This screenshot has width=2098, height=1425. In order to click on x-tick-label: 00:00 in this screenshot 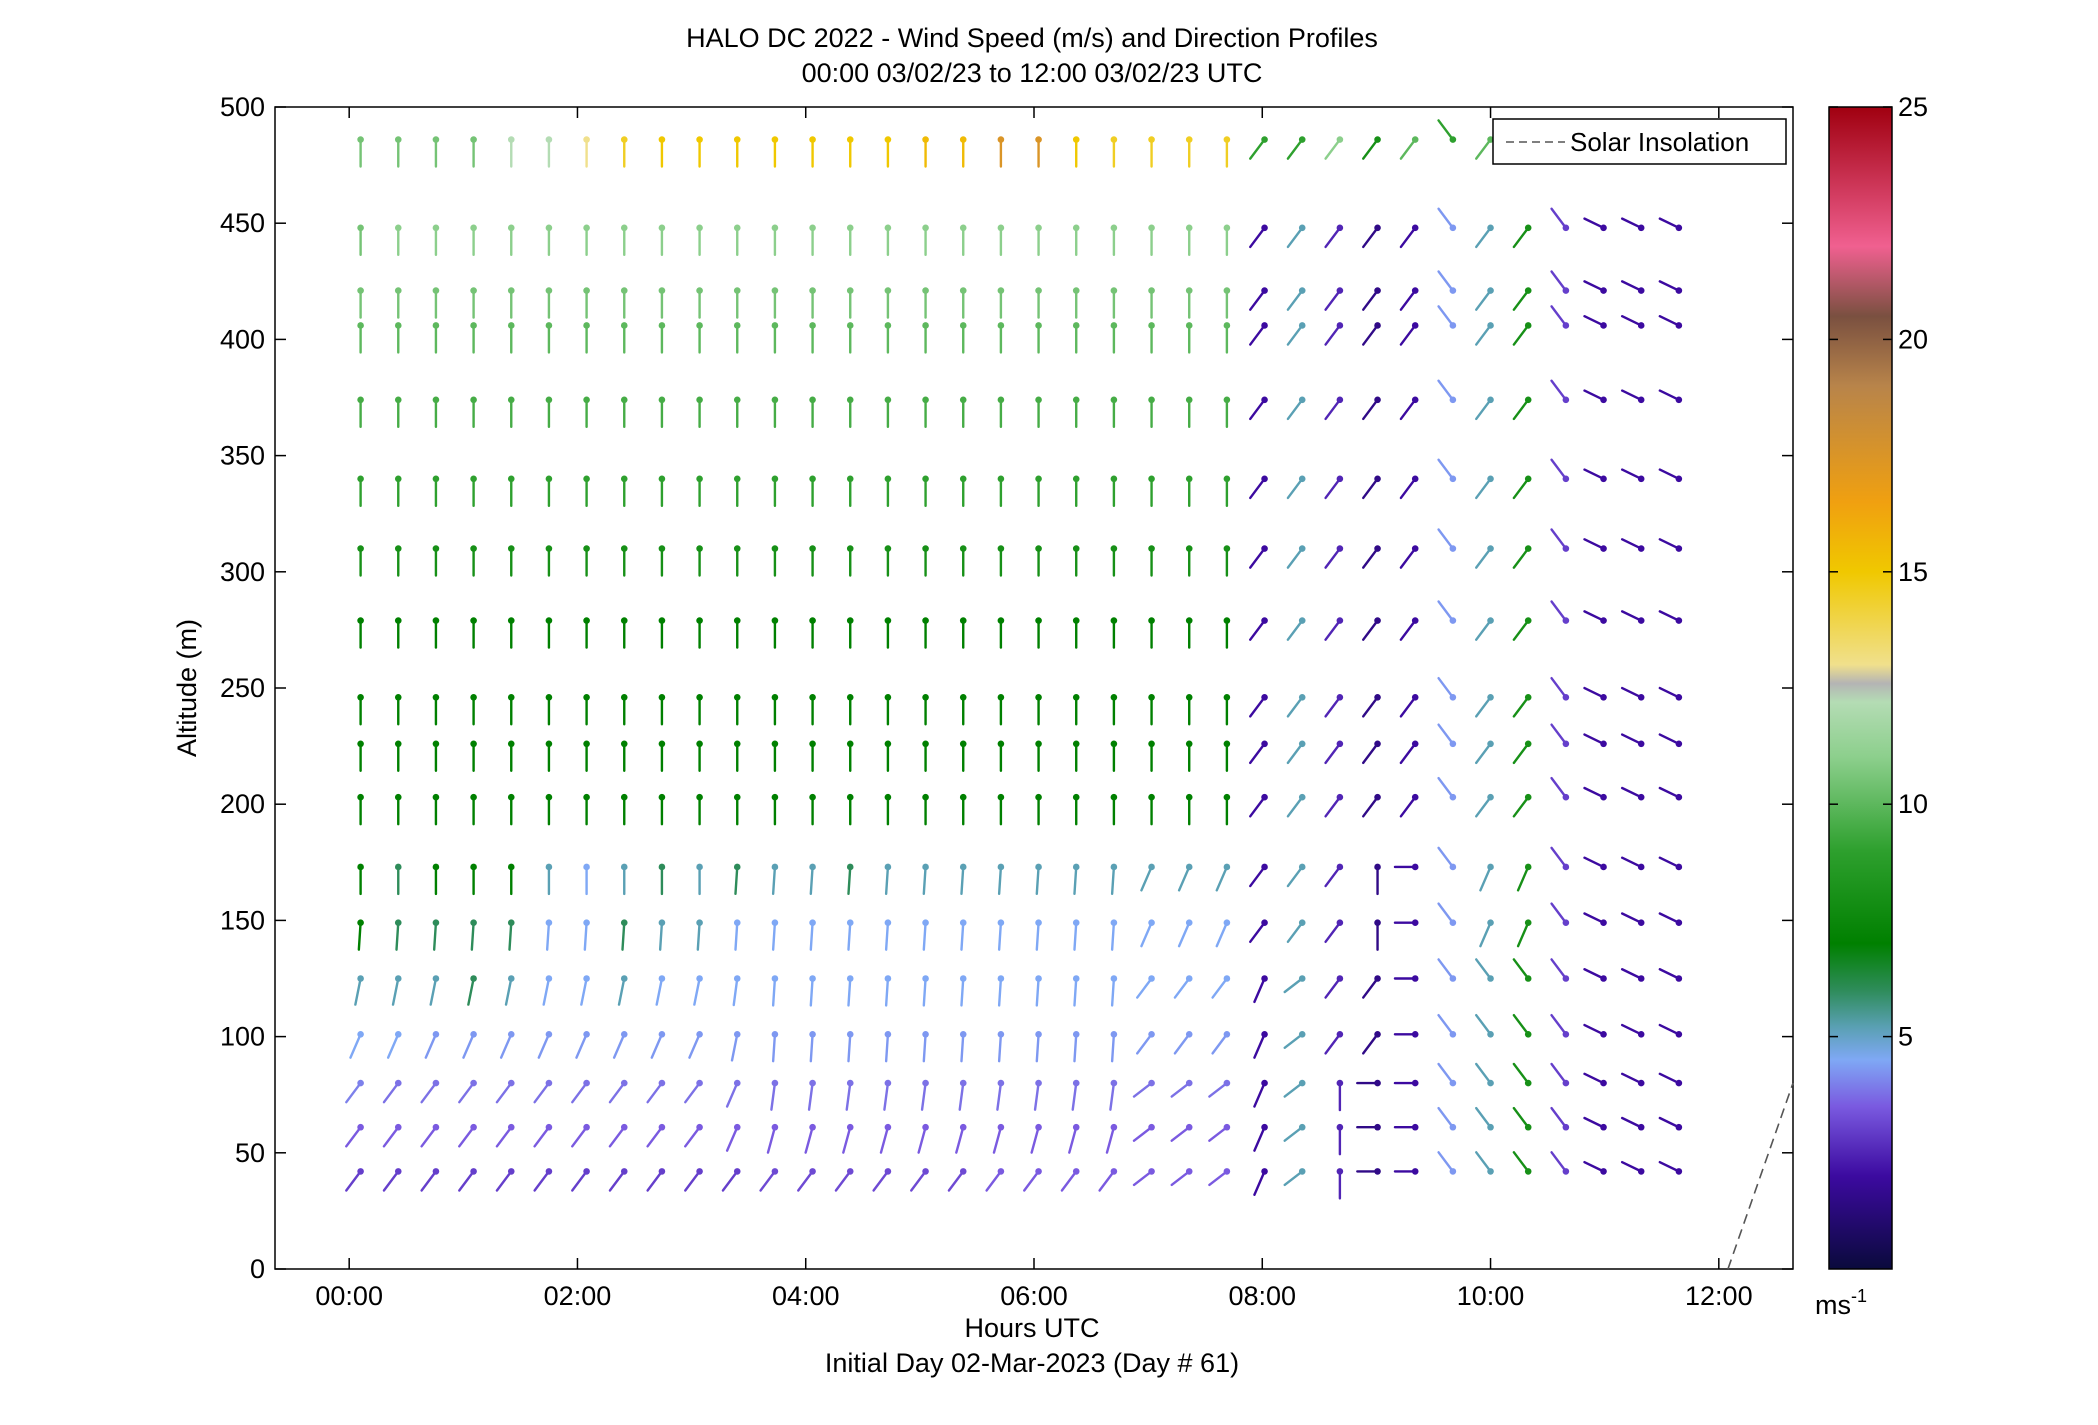, I will do `click(349, 1296)`.